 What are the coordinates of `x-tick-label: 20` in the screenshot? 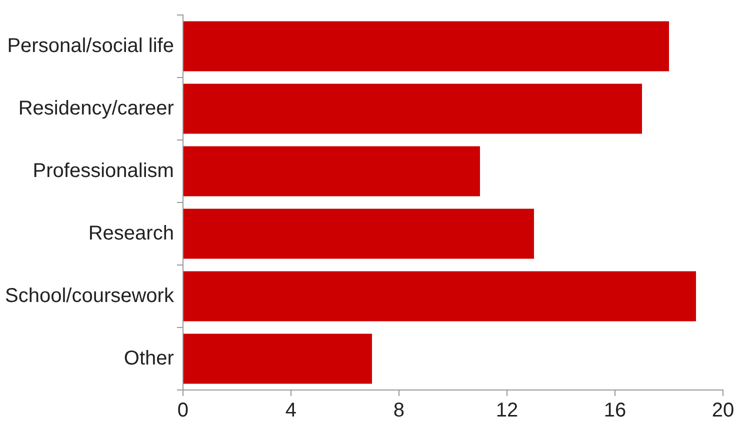 It's located at (723, 411).